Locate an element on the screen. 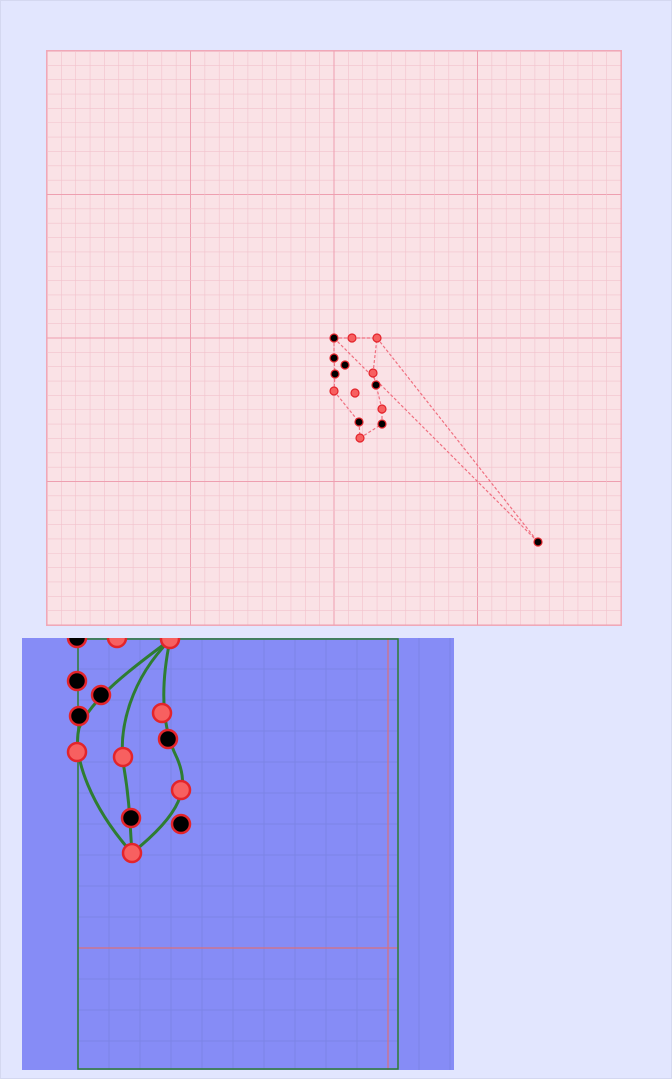  curve-right is located at coordinates (157, 747).